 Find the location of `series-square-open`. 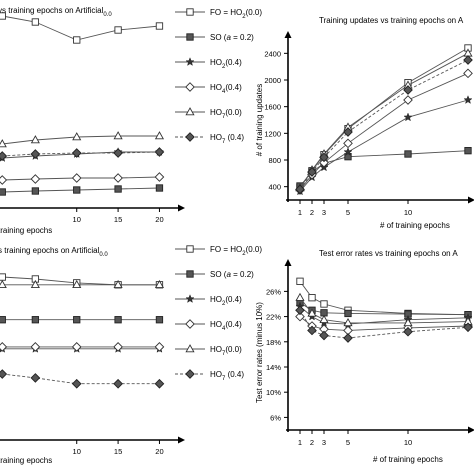

series-square-open is located at coordinates (82, 28).